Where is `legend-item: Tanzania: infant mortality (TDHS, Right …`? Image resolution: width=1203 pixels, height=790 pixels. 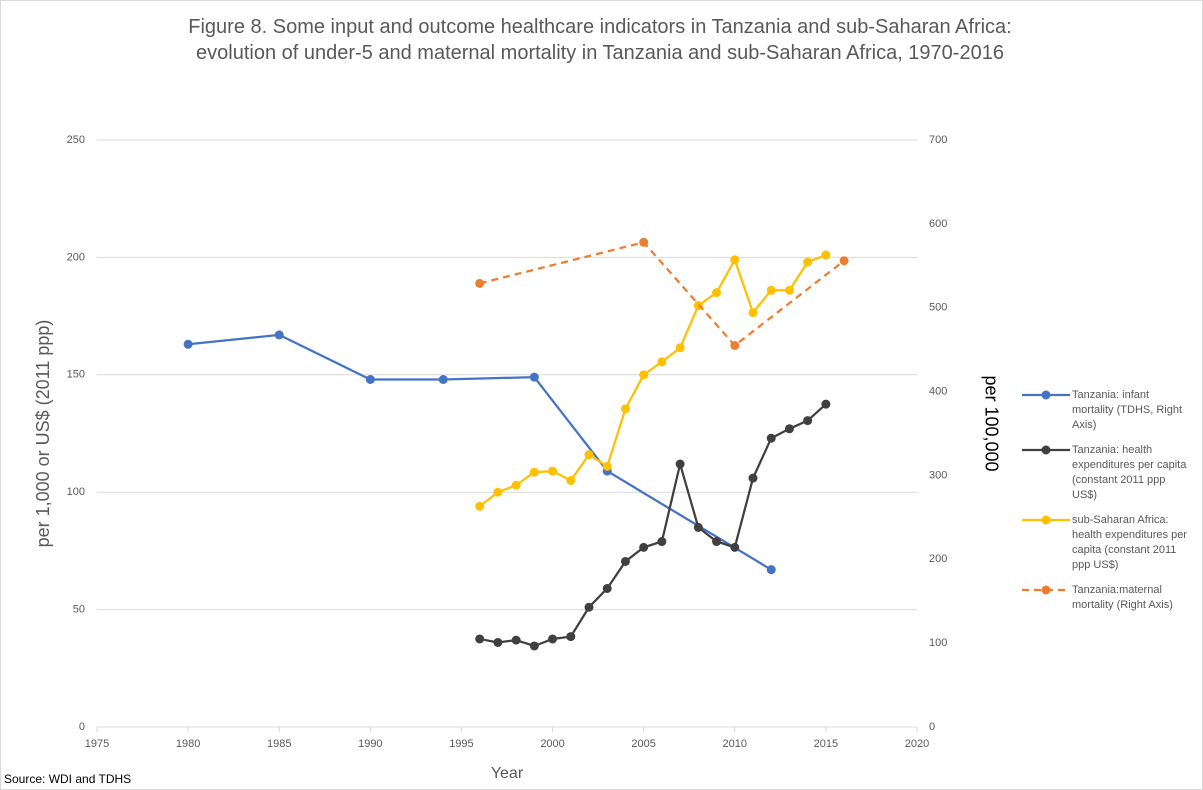
legend-item: Tanzania: infant mortality (TDHS, Right … is located at coordinates (1108, 410).